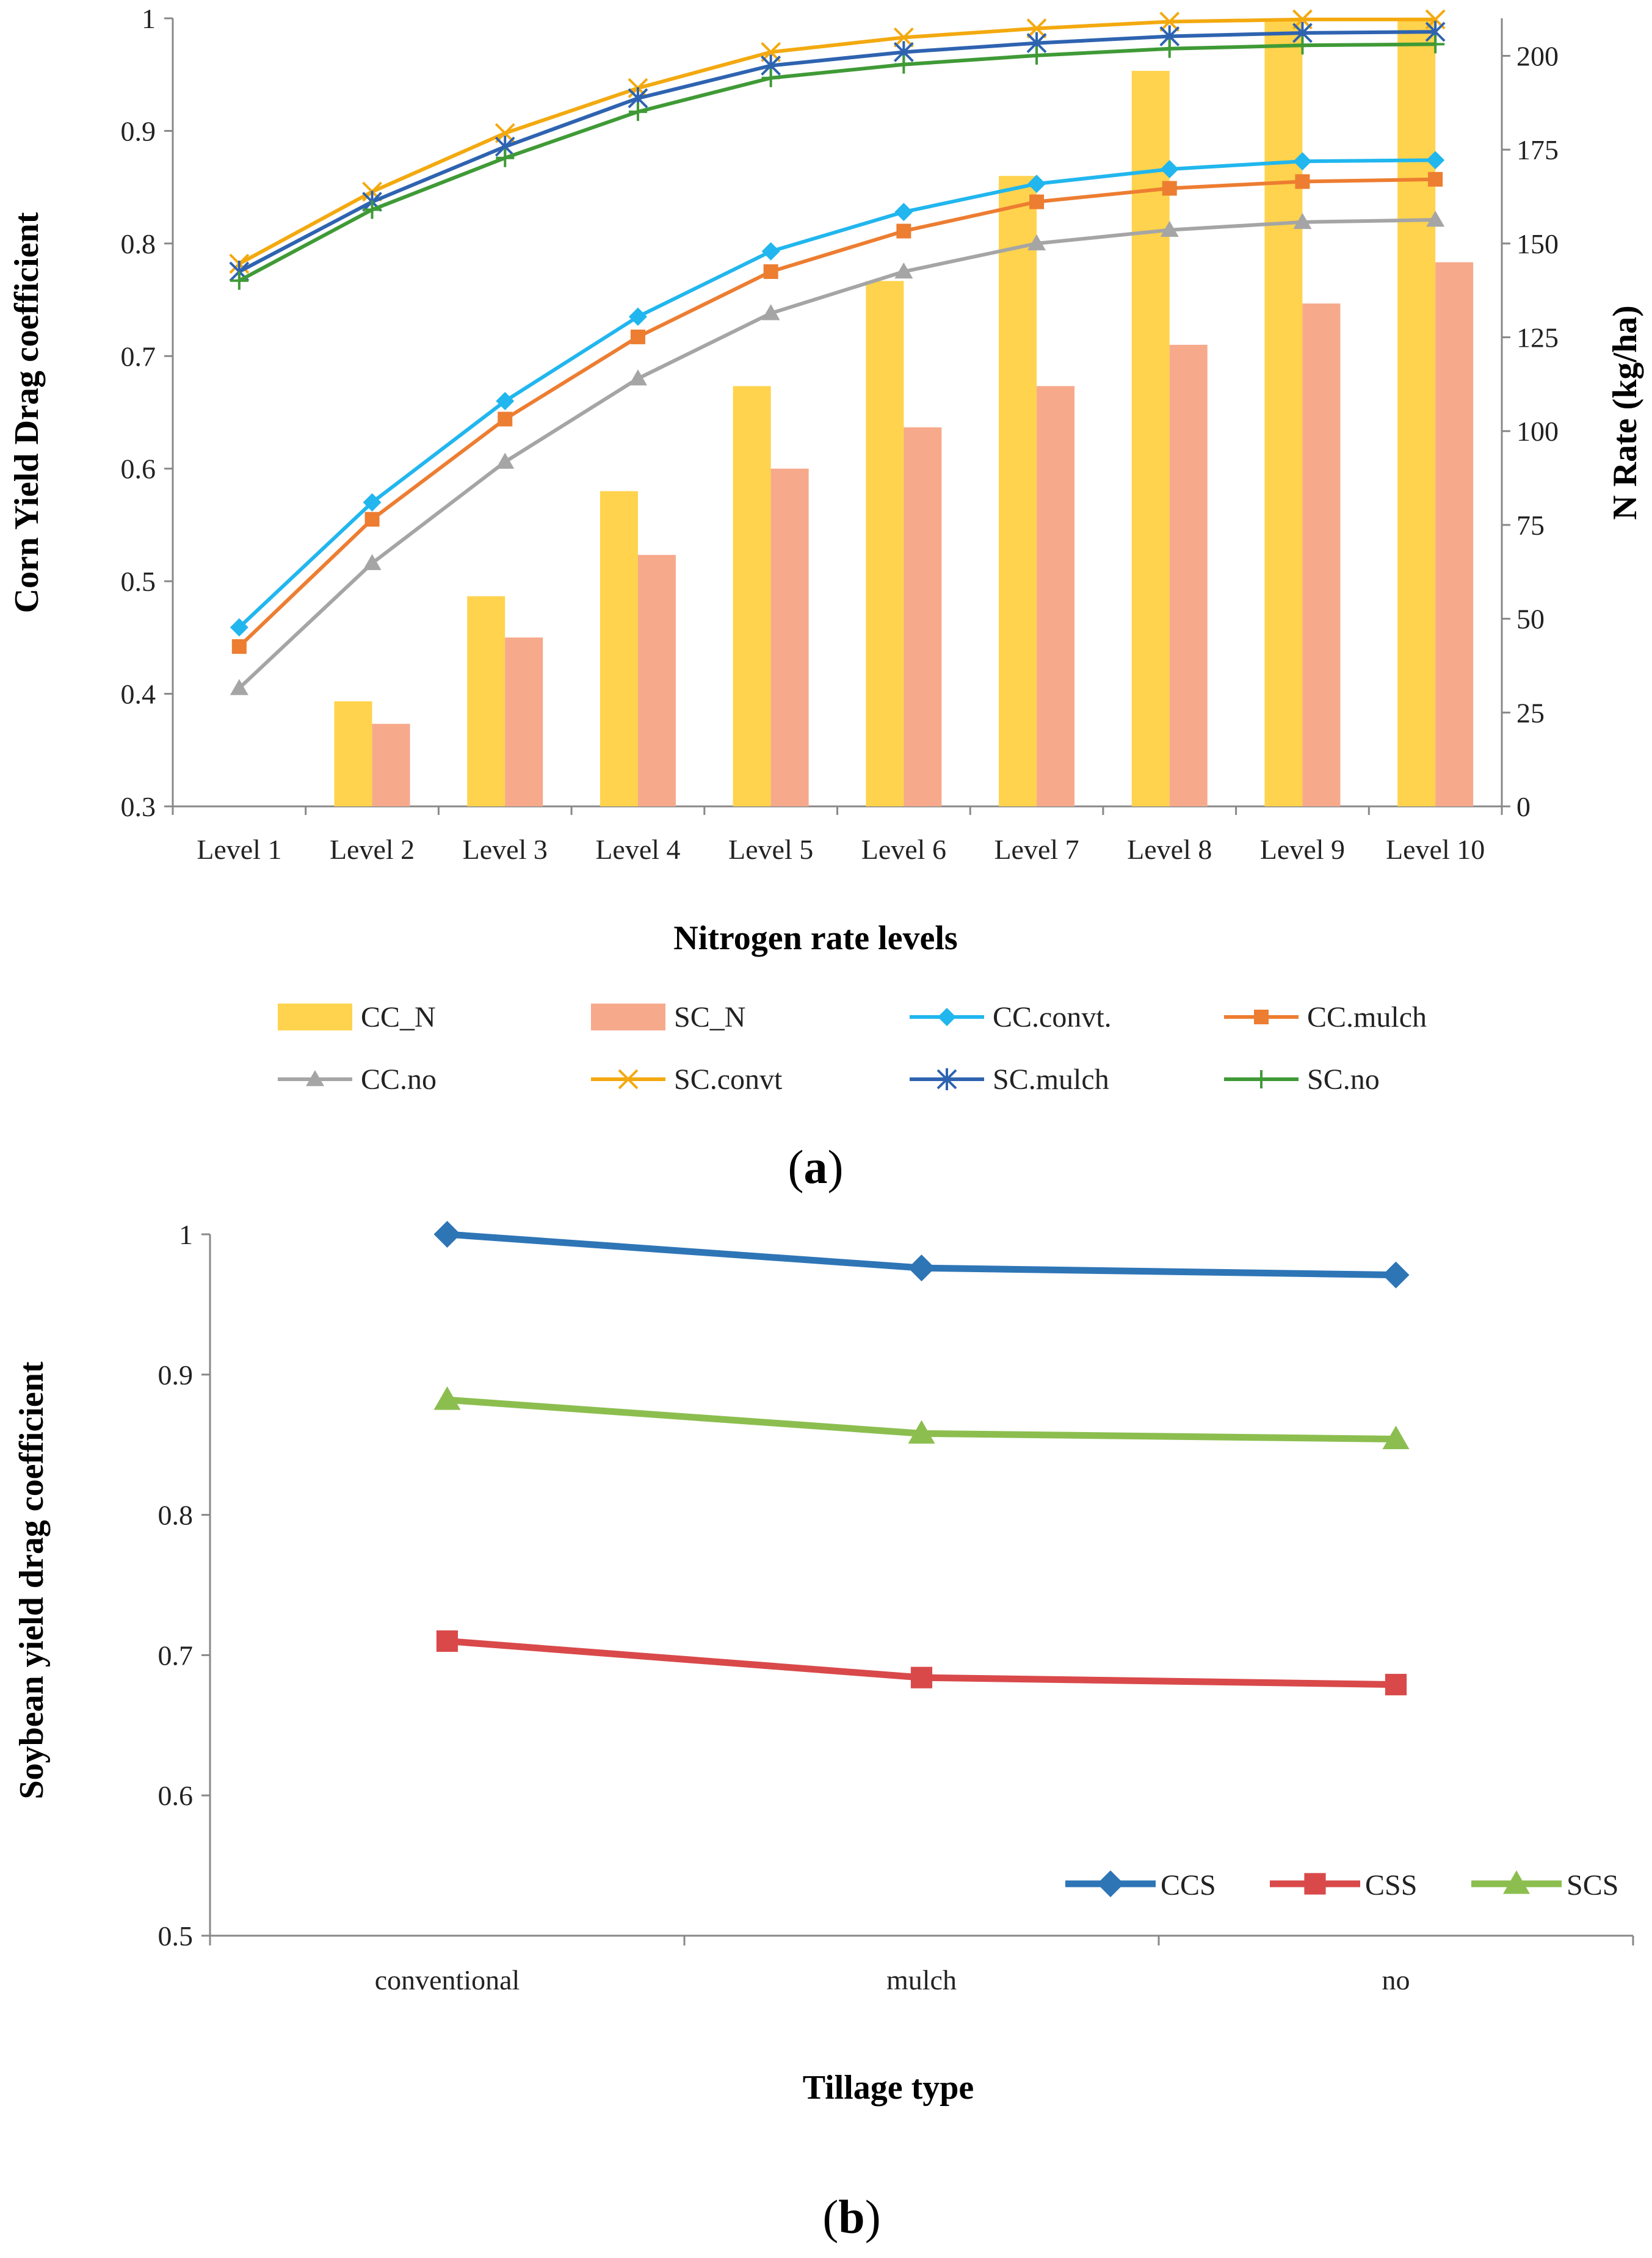  What do you see at coordinates (149, 18) in the screenshot?
I see `a-y-tick-label: 1` at bounding box center [149, 18].